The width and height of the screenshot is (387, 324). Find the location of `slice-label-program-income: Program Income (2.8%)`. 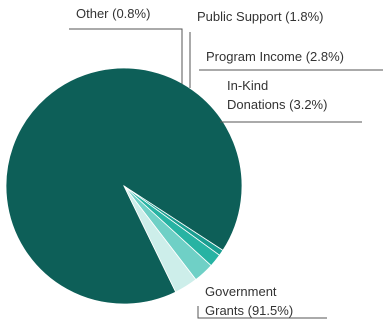

slice-label-program-income: Program Income (2.8%) is located at coordinates (275, 56).